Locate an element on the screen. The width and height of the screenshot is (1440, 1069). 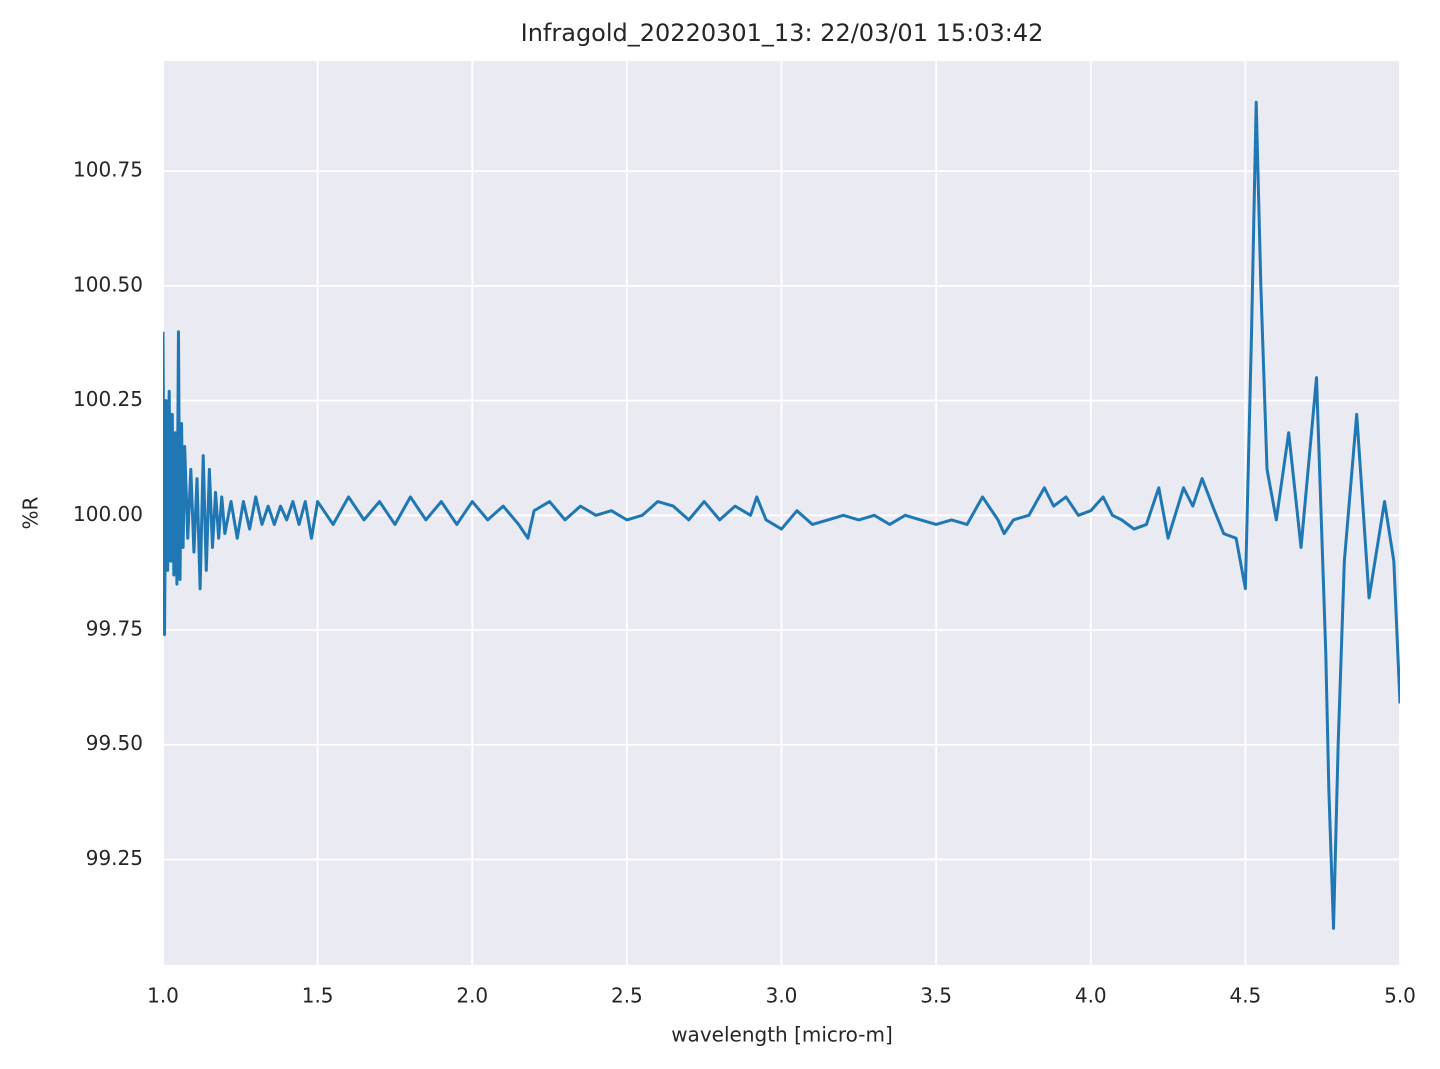
x-tick-label: 5.0 is located at coordinates (1400, 996).